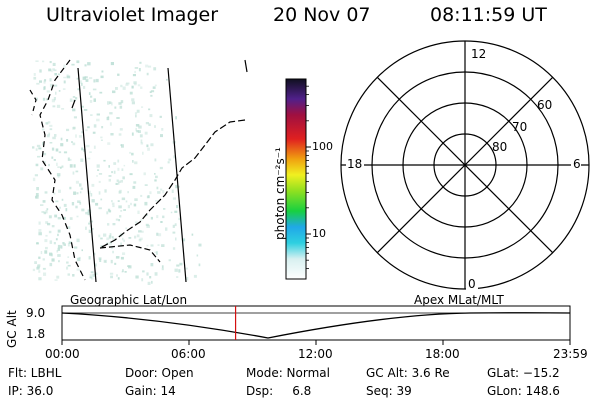  Describe the element at coordinates (36, 334) in the screenshot. I see `altitude-ytick-low: 1.8` at that location.